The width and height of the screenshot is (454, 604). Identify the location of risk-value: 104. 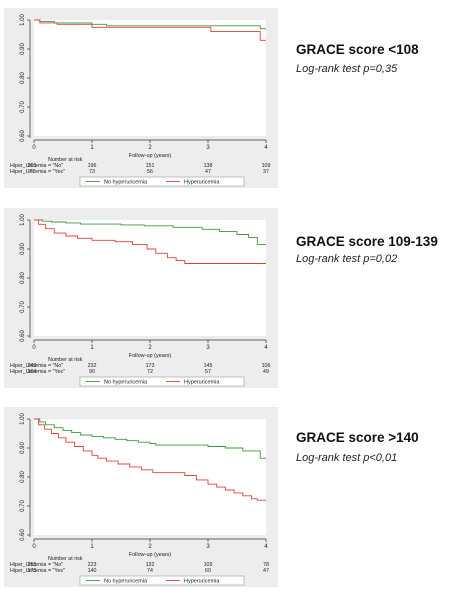
(32, 372).